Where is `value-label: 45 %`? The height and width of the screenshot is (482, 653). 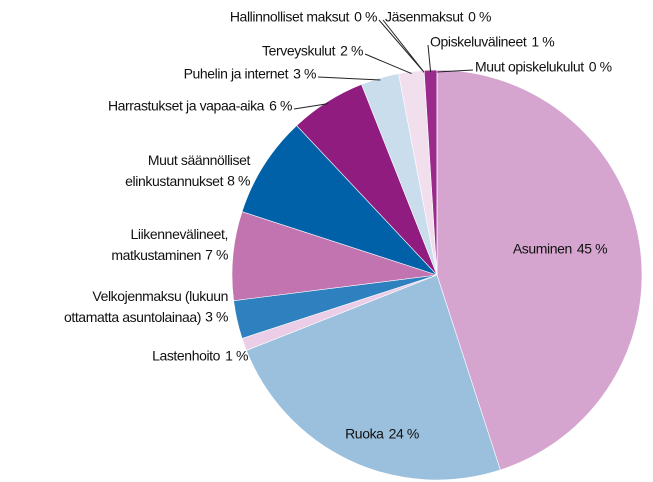
value-label: 45 % is located at coordinates (592, 249).